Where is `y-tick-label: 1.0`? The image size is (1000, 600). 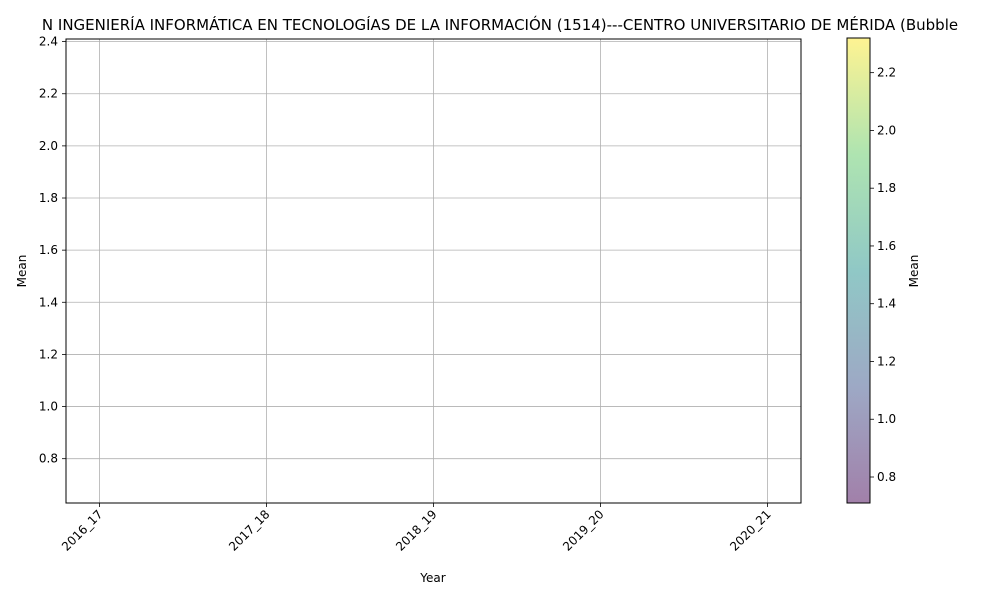
y-tick-label: 1.0 is located at coordinates (48, 407).